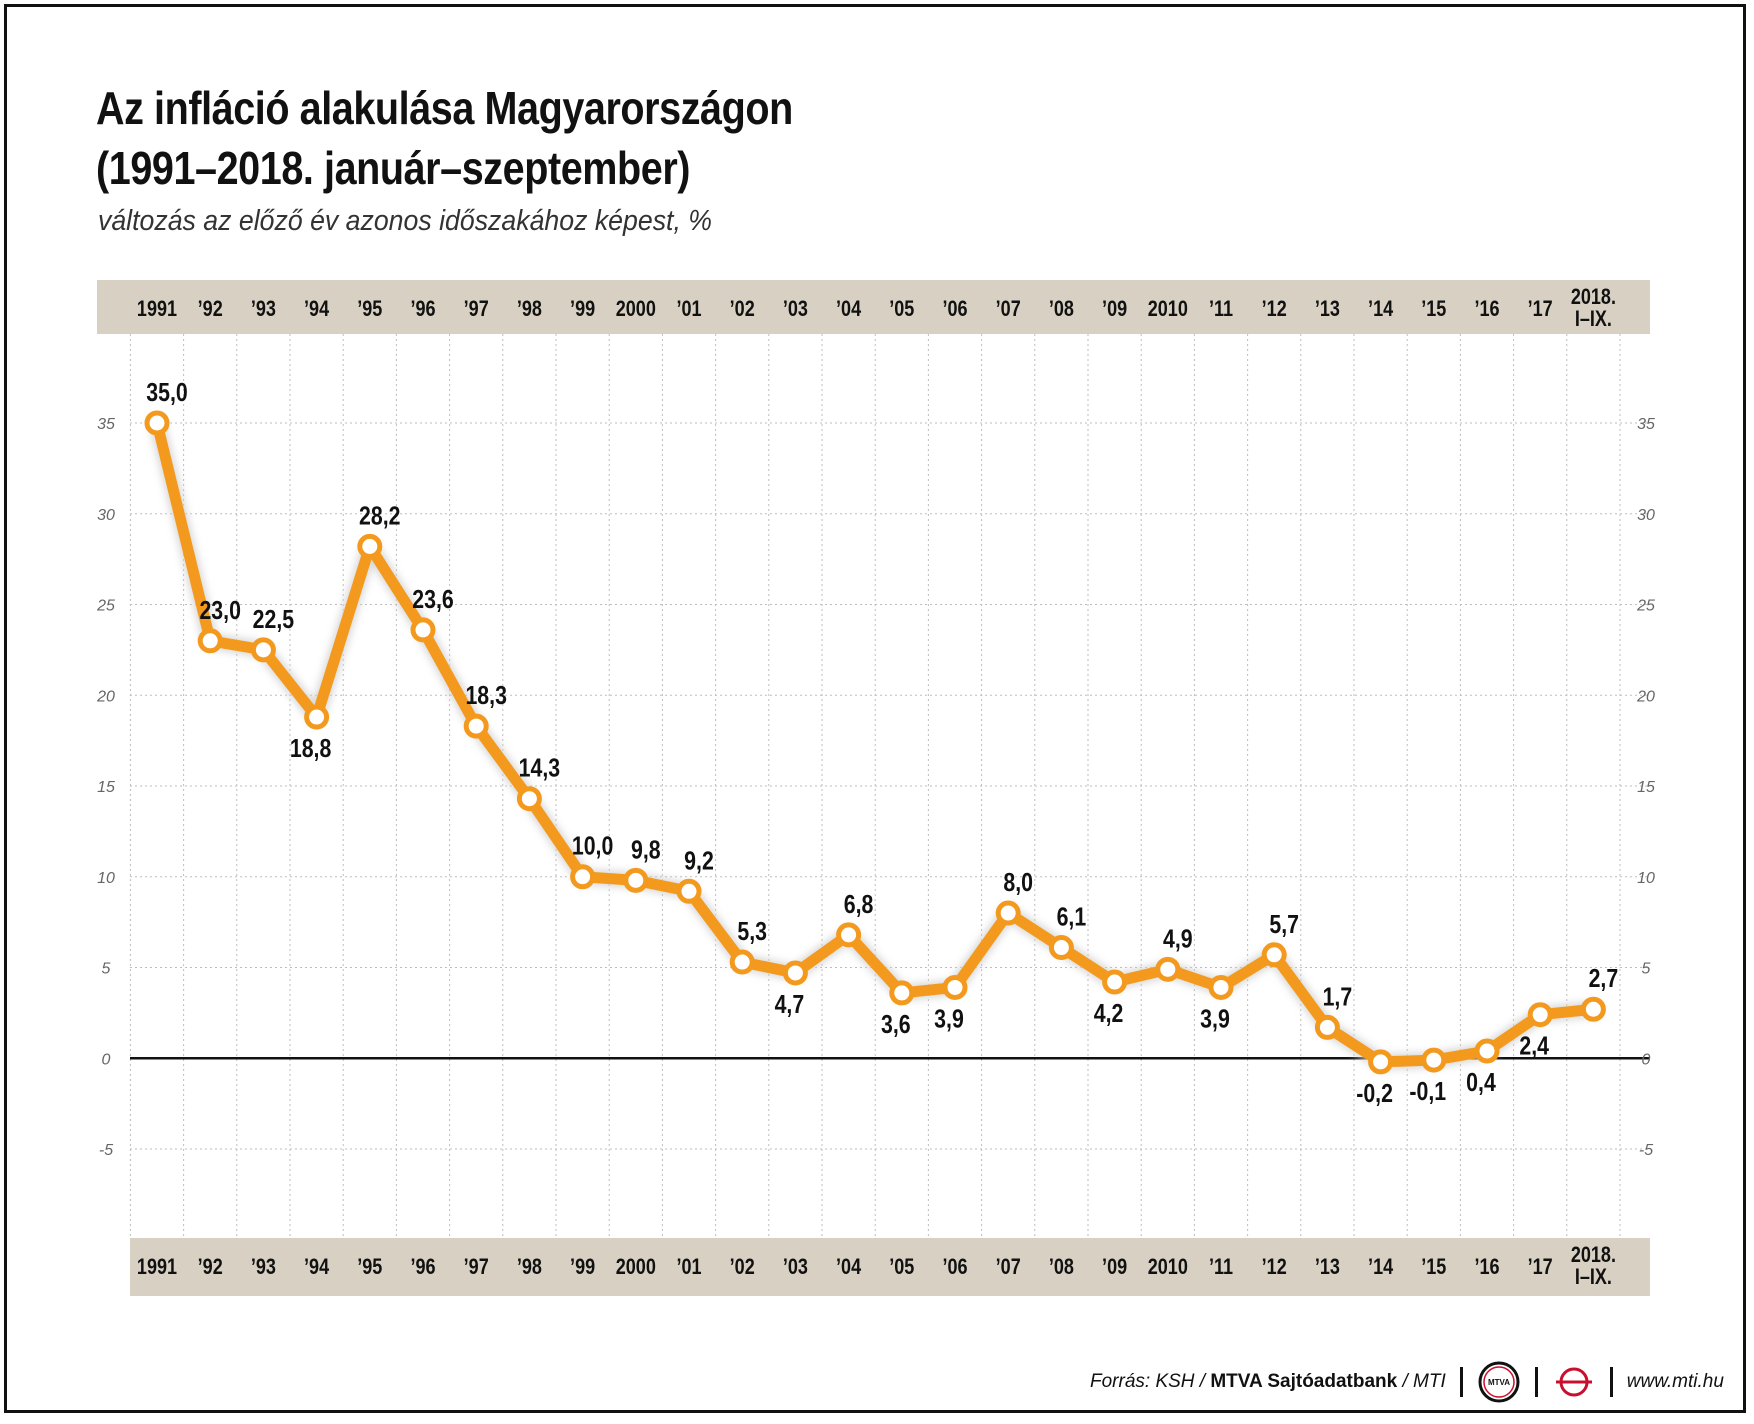  Describe the element at coordinates (444, 108) in the screenshot. I see `title-line-1: Az infláció alakulása Magyarországon` at that location.